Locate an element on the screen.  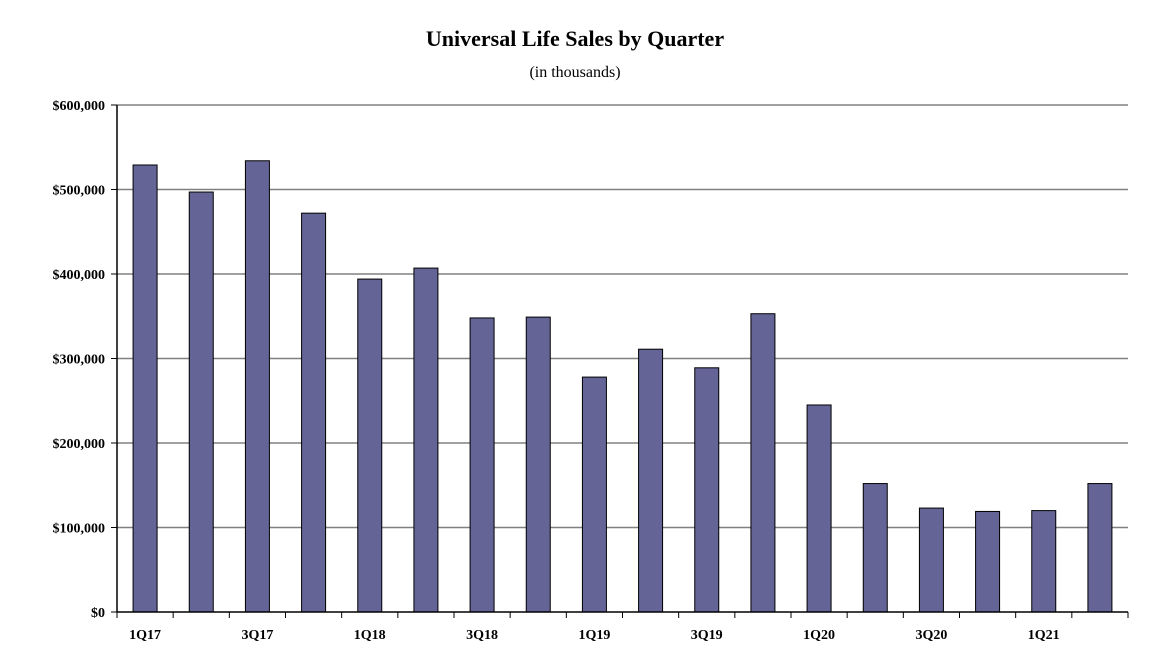
x-tick-label: 3Q19 is located at coordinates (707, 635).